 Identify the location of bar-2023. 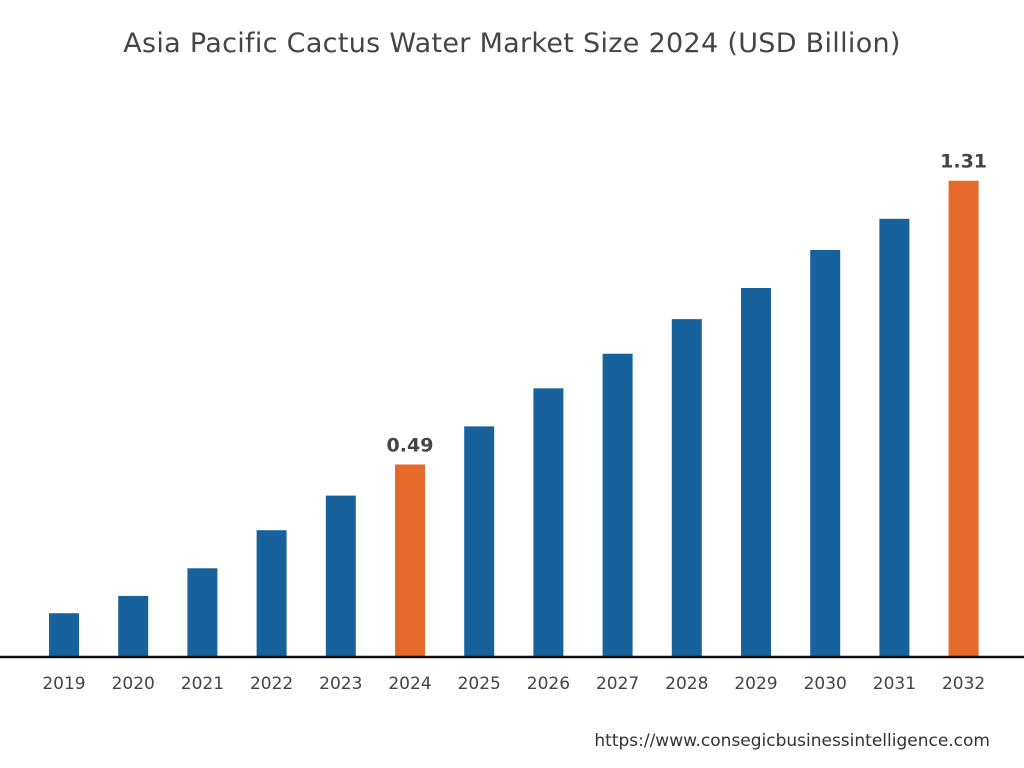
(340, 576).